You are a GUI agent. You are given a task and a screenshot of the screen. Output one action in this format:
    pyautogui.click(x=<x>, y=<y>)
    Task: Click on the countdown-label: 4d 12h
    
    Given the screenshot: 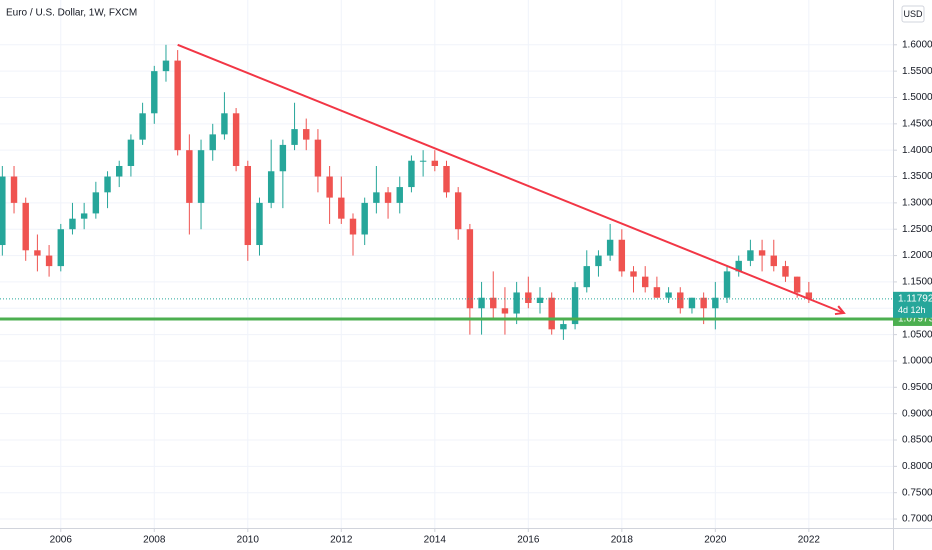 What is the action you would take?
    pyautogui.click(x=912, y=310)
    